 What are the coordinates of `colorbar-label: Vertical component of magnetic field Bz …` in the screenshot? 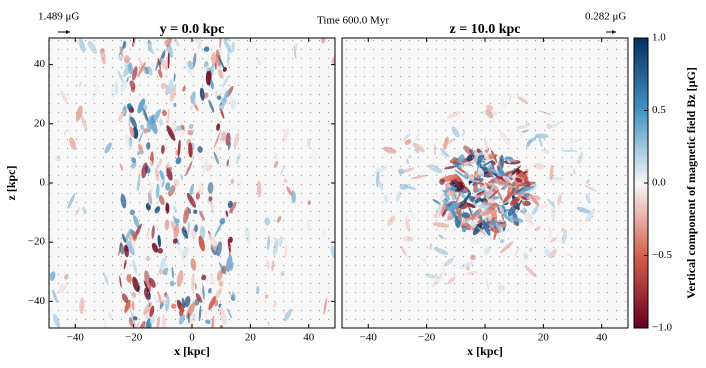 It's located at (691, 183).